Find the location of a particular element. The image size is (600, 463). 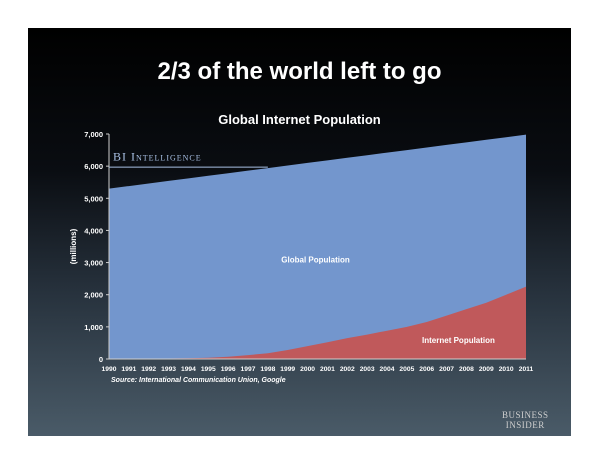

x-tick-label: 1990 is located at coordinates (109, 369).